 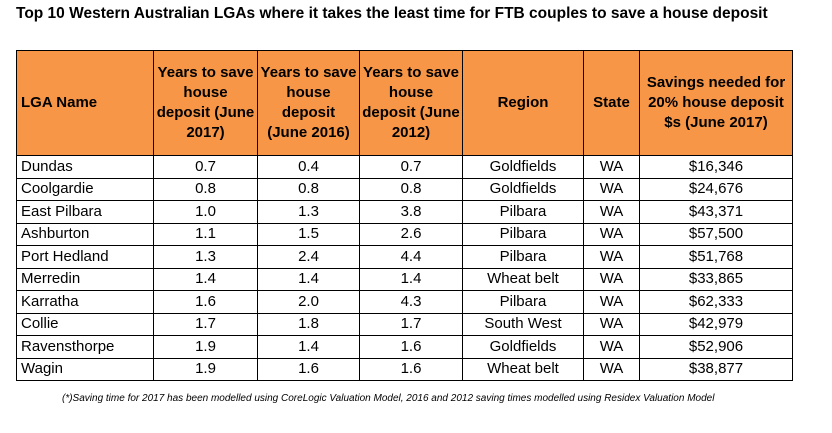 I want to click on cell-years-2017: 1.7, so click(x=205, y=324).